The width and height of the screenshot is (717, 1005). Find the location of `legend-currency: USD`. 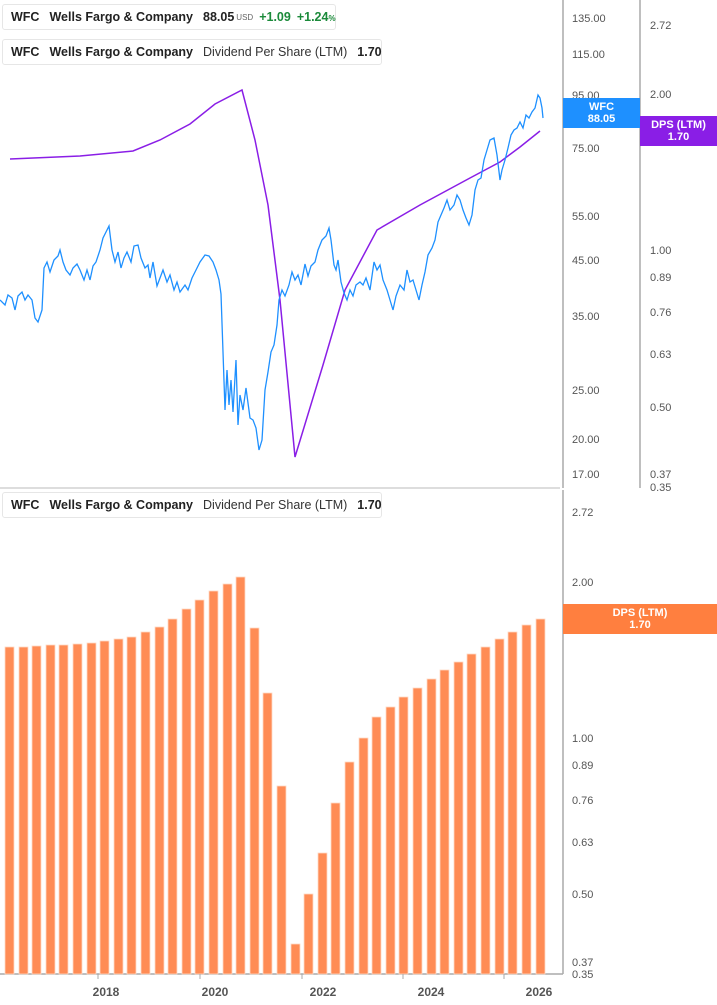

legend-currency: USD is located at coordinates (245, 17).